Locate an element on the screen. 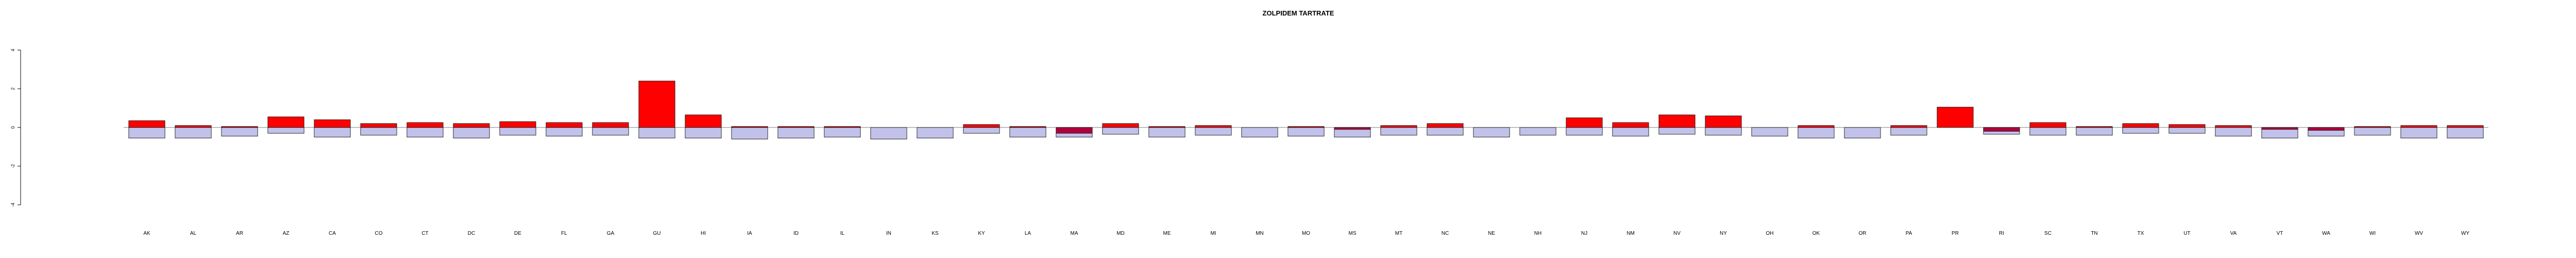 Image resolution: width=2576 pixels, height=258 pixels. x-category-label: FL is located at coordinates (564, 233).